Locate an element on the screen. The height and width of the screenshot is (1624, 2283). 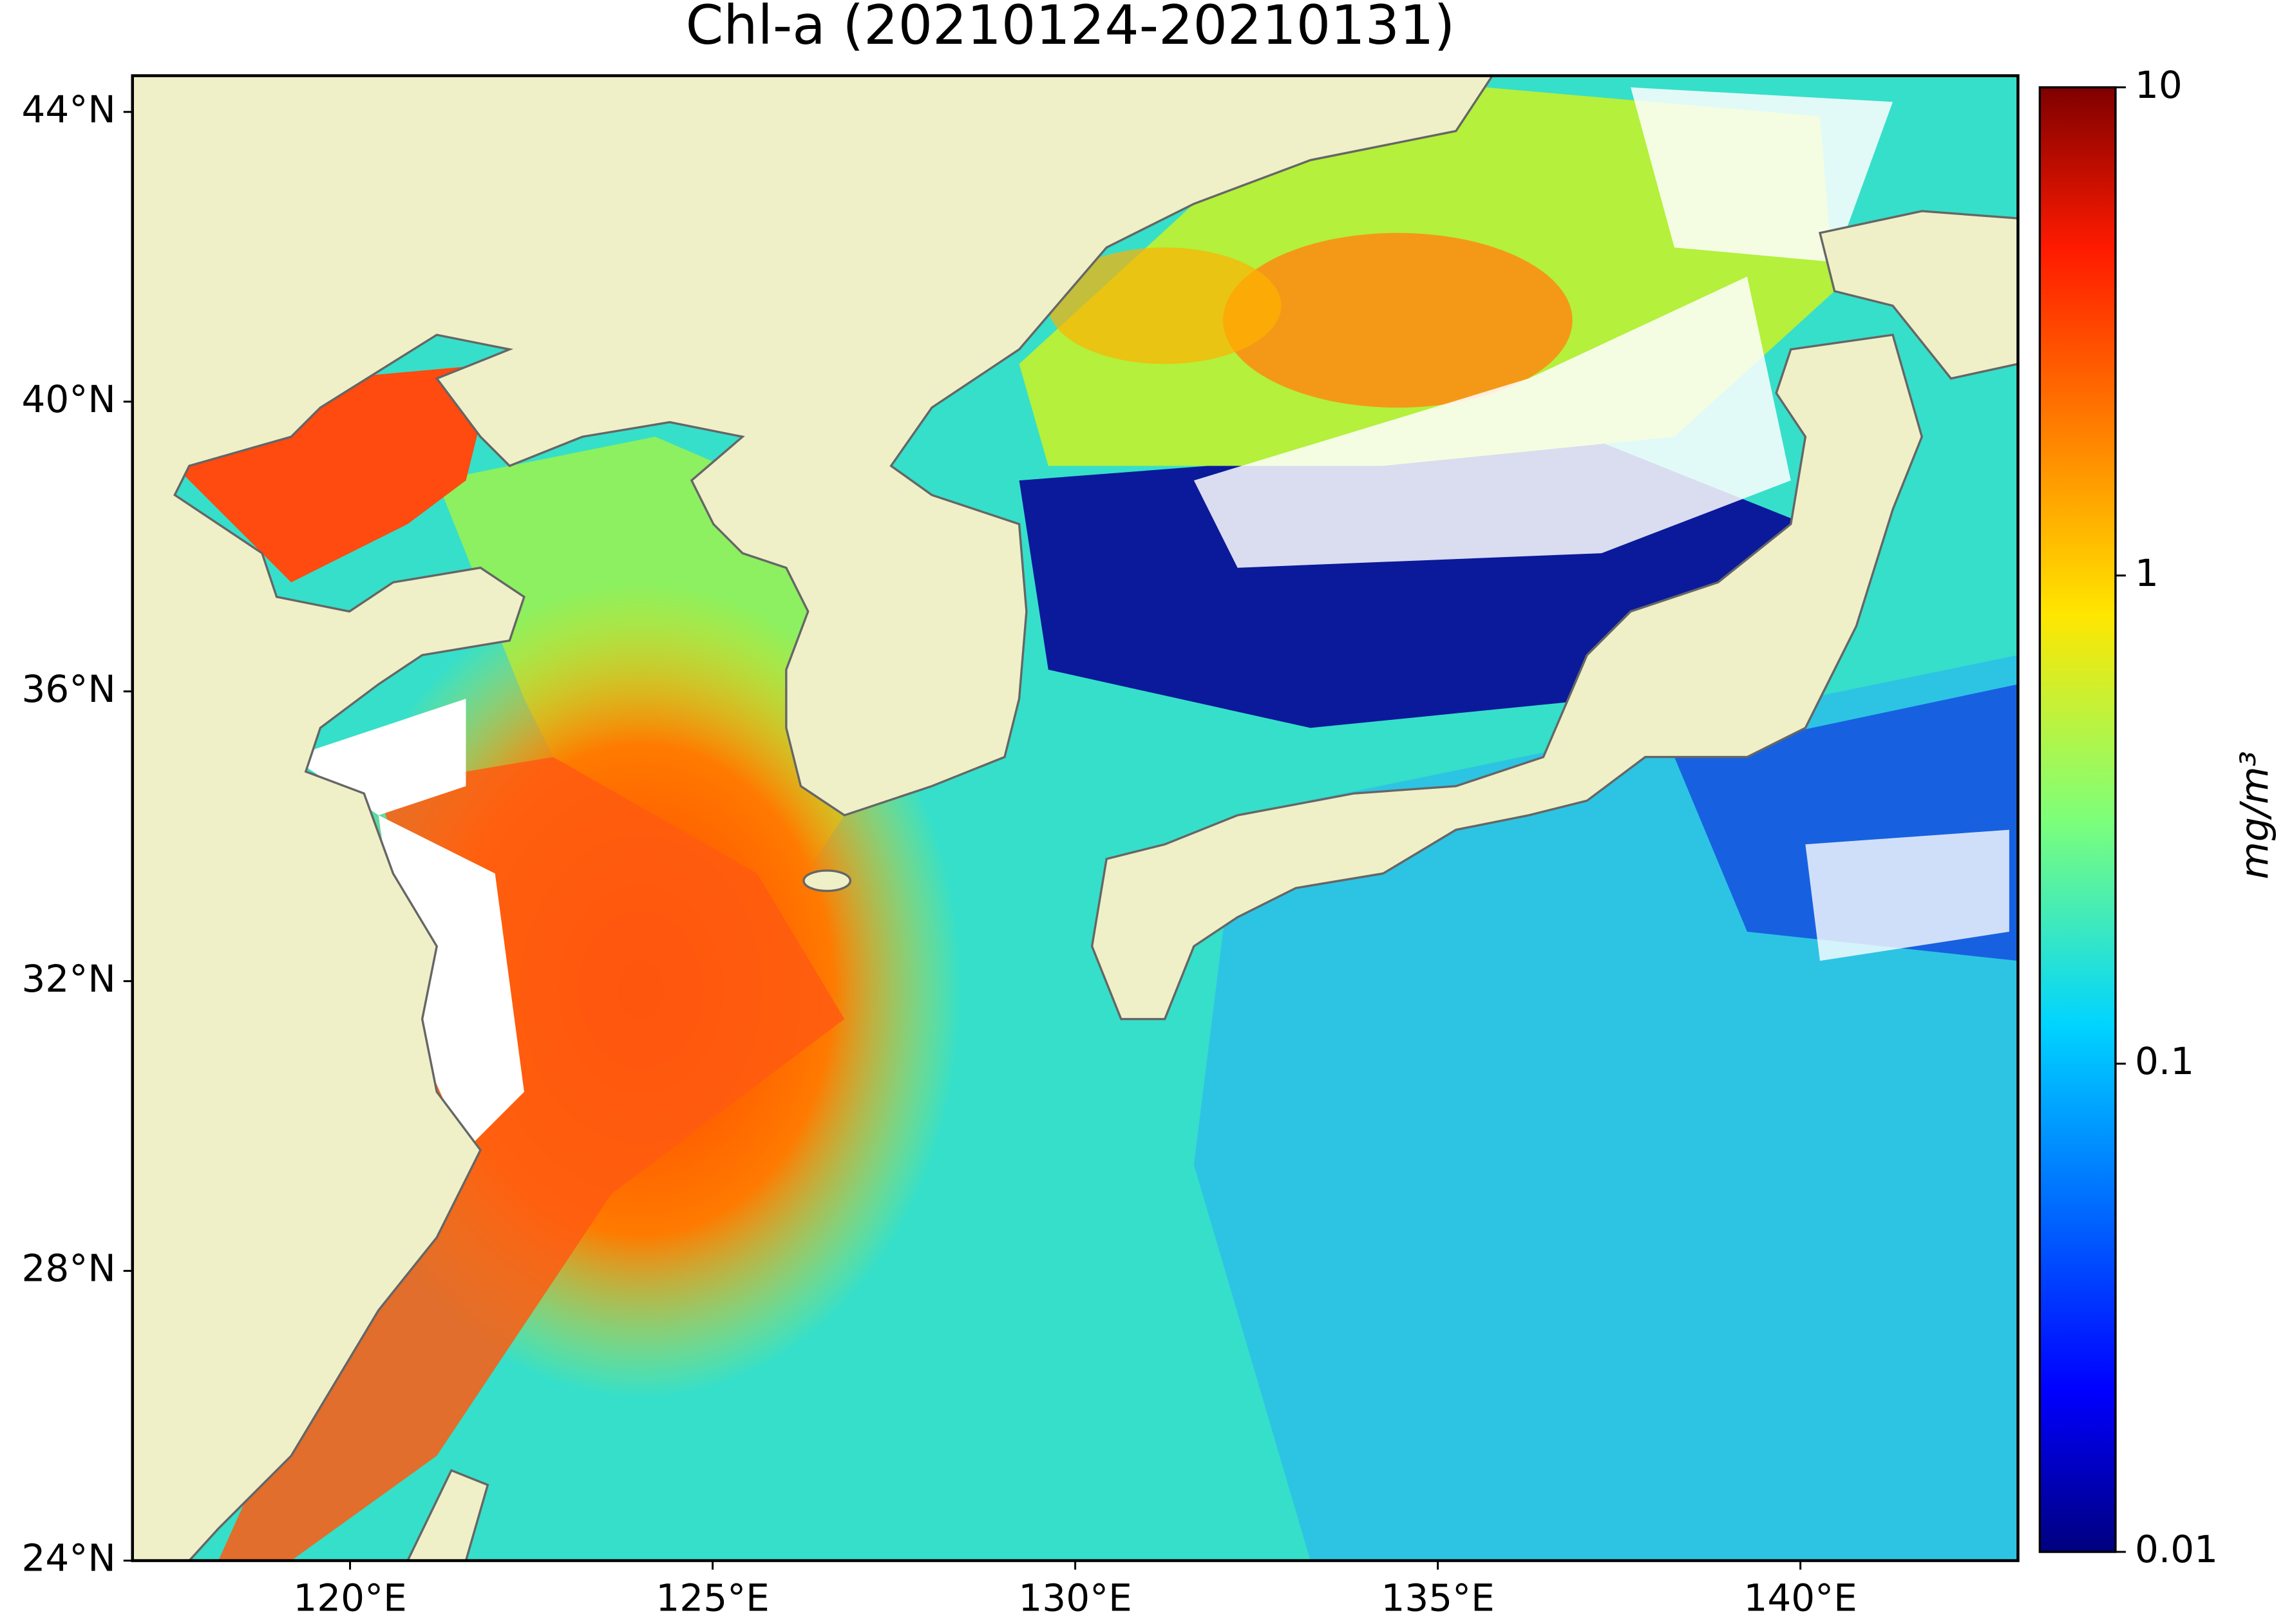
chart-title: Chl-a (20210124-20210131) is located at coordinates (1070, 29).